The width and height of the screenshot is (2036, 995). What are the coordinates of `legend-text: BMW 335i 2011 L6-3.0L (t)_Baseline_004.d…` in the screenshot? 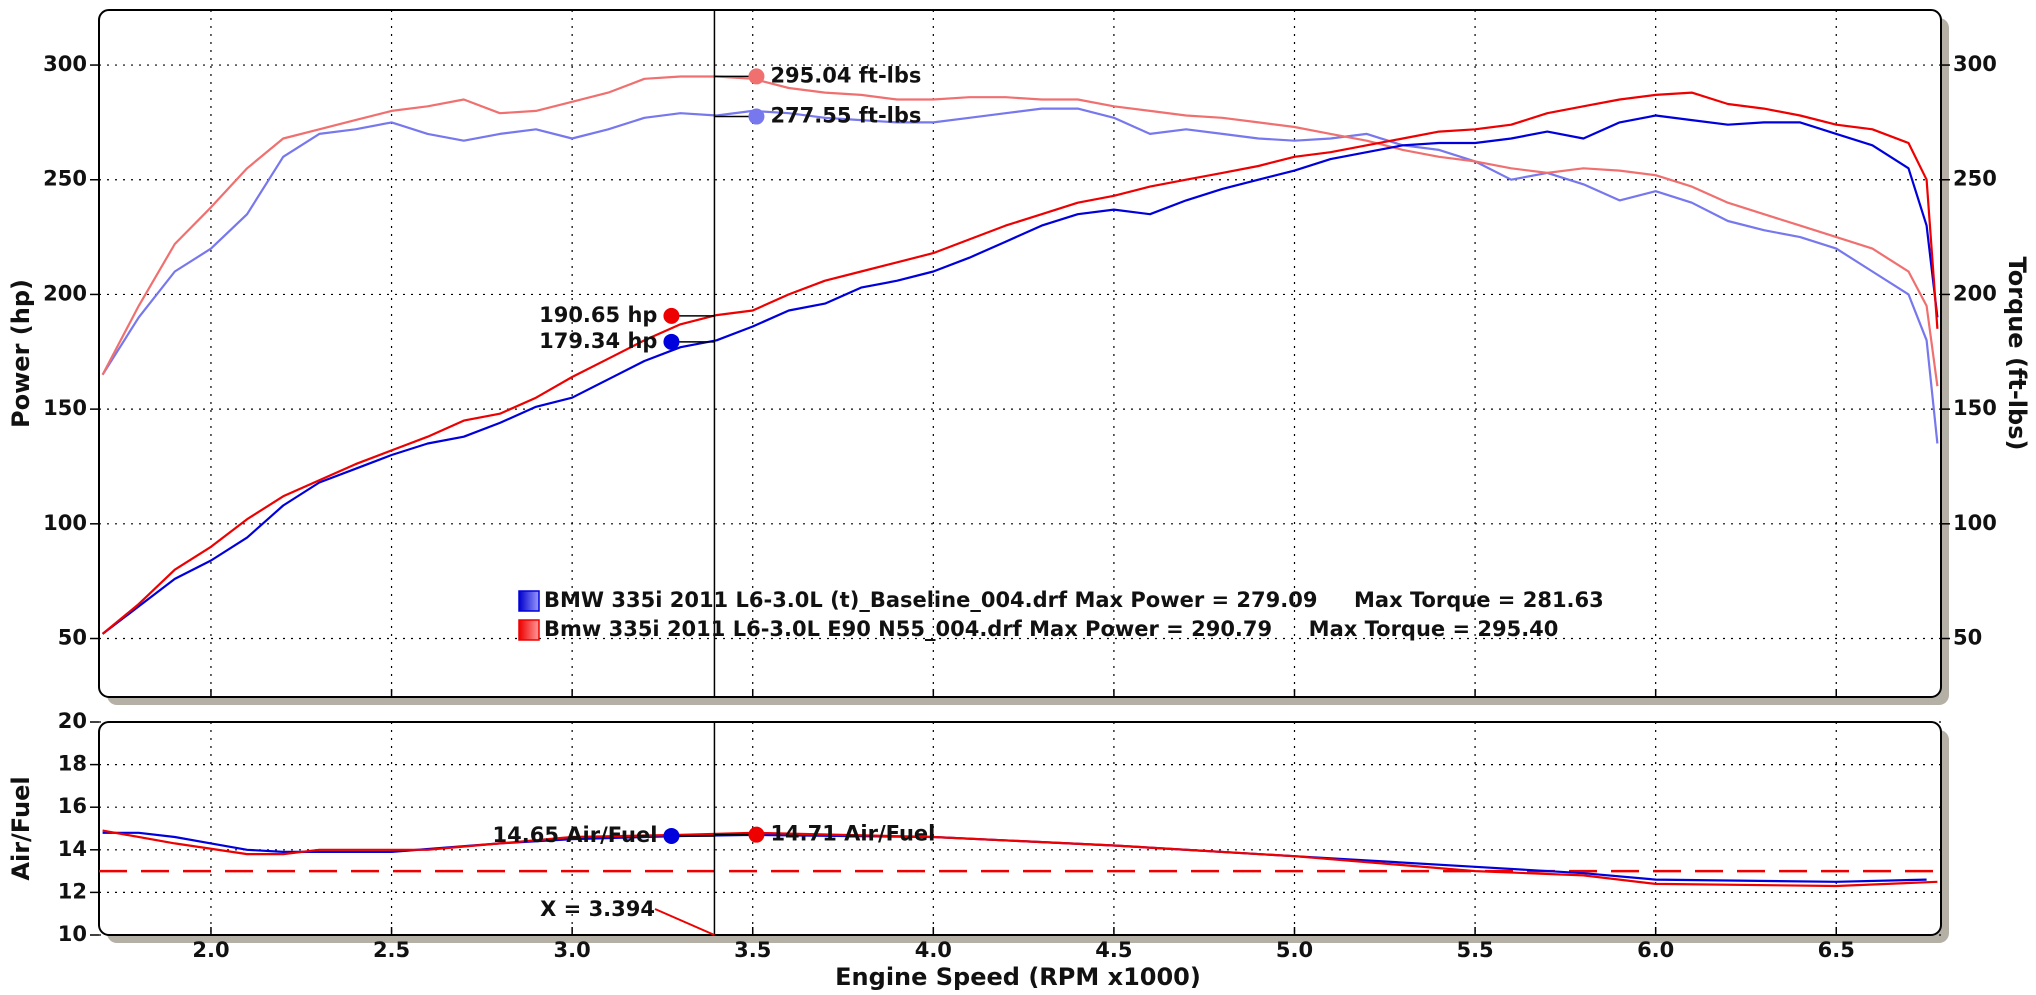 It's located at (1074, 600).